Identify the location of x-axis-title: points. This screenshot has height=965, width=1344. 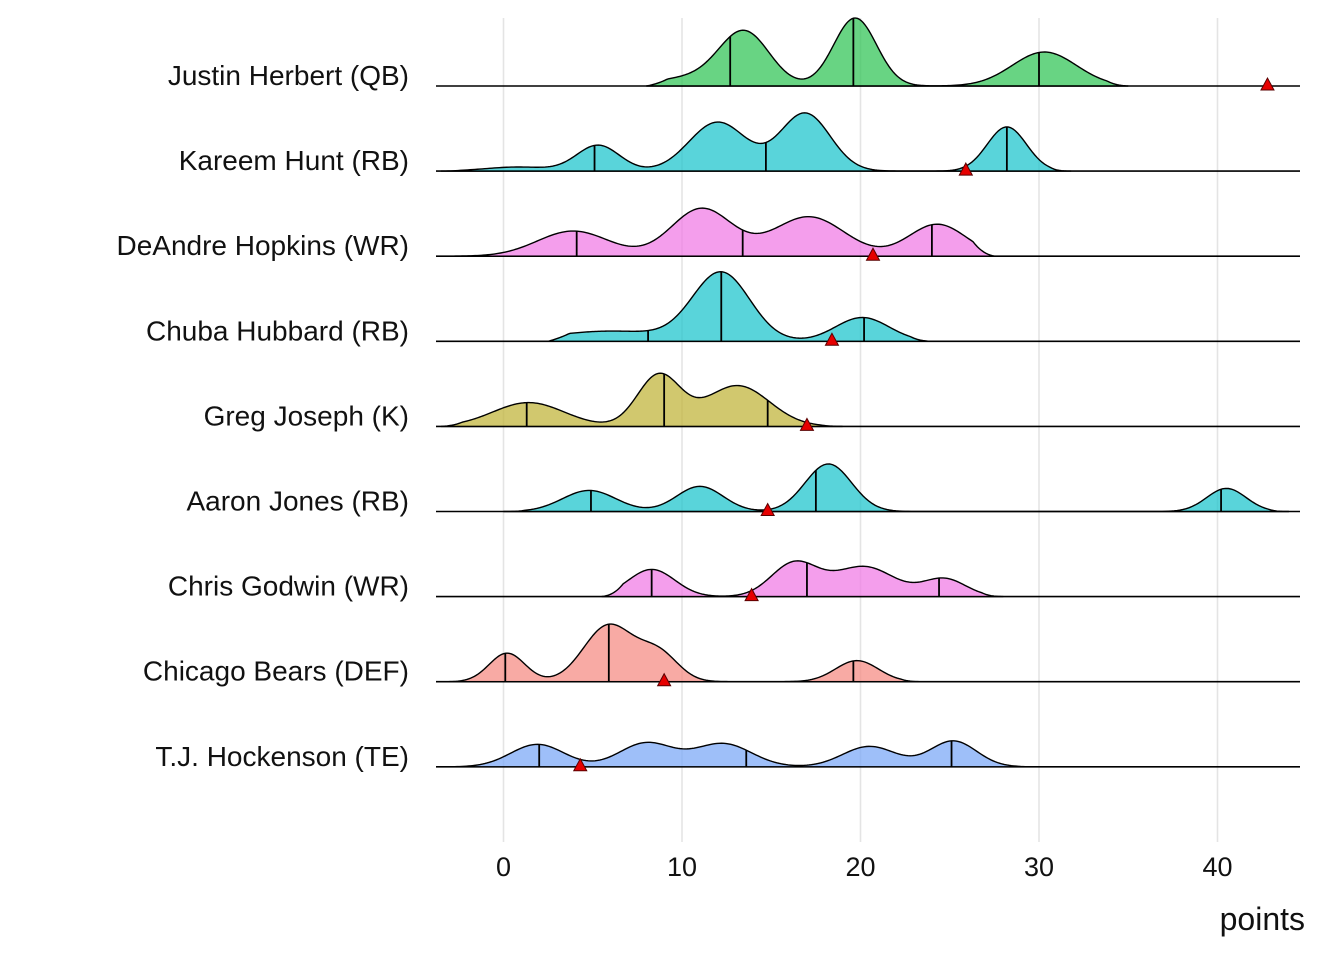
(1262, 919).